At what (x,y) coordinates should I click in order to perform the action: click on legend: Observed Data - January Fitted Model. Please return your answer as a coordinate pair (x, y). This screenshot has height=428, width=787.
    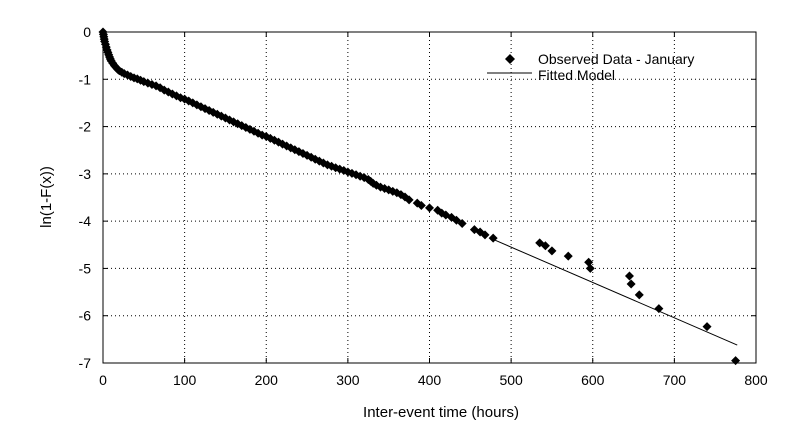
    Looking at the image, I should click on (590, 67).